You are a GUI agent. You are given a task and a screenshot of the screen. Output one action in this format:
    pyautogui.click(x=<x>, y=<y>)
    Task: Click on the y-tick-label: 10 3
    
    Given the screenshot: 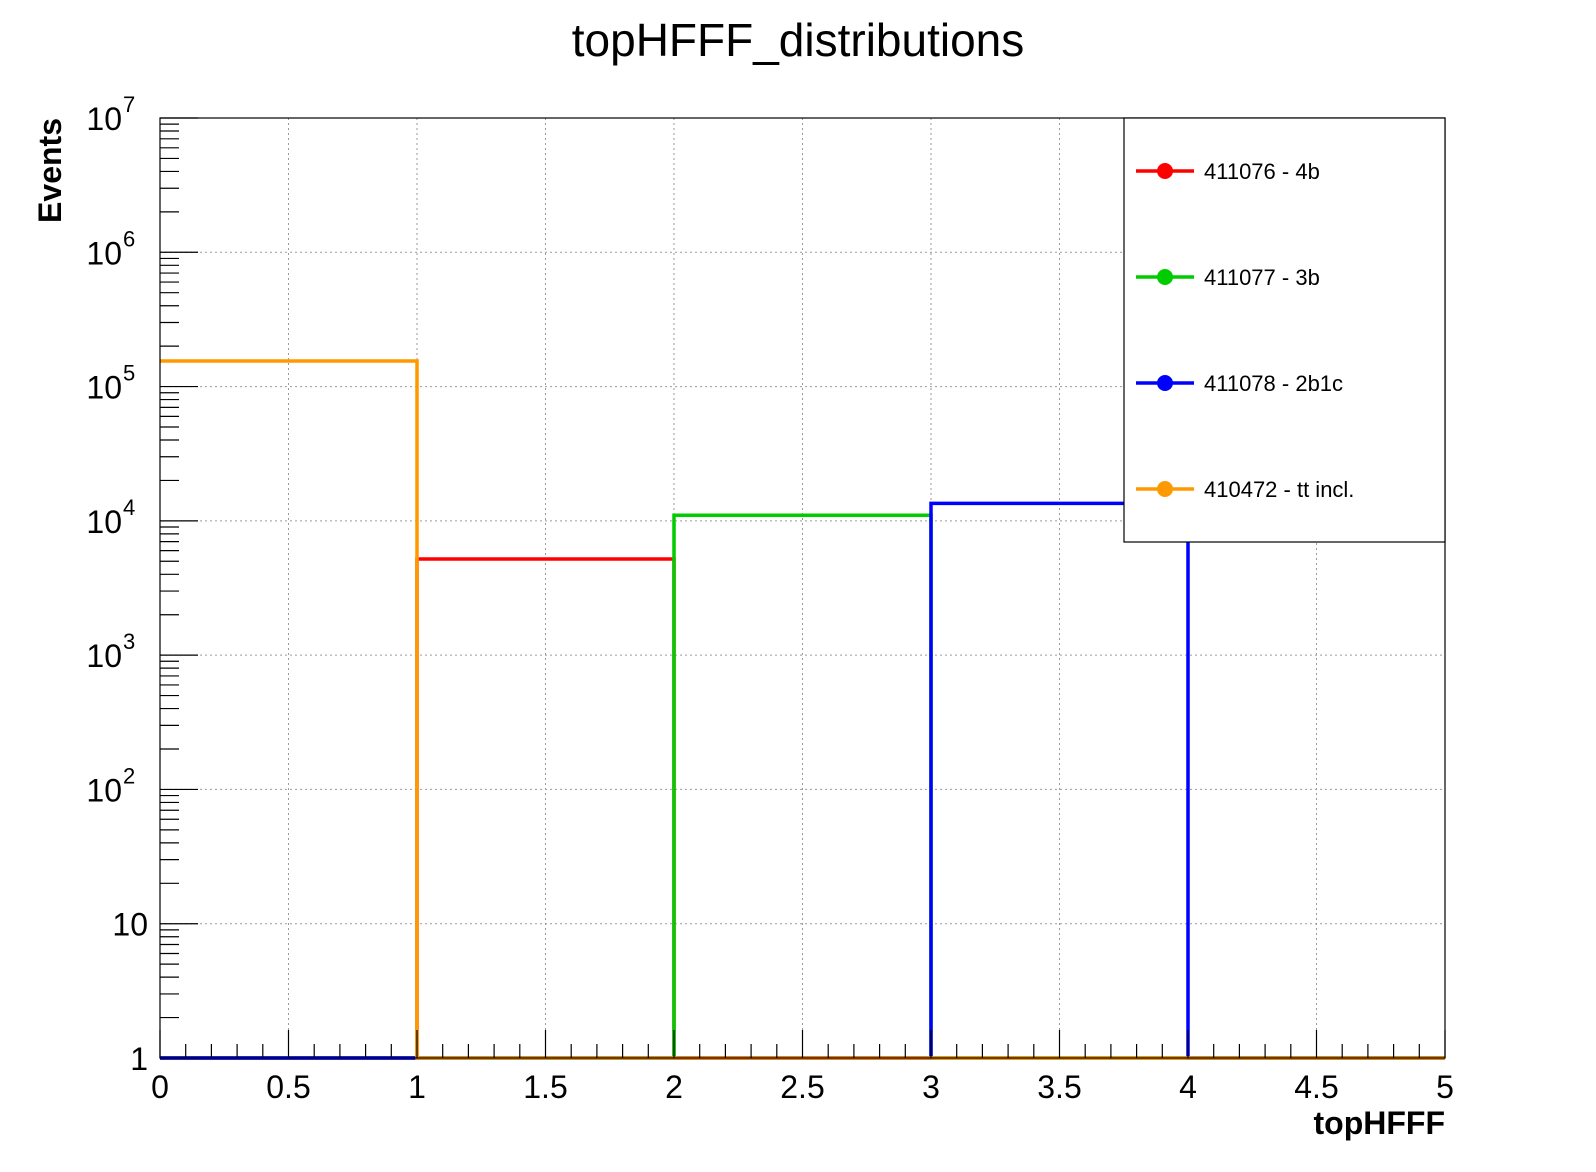 What is the action you would take?
    pyautogui.click(x=110, y=651)
    